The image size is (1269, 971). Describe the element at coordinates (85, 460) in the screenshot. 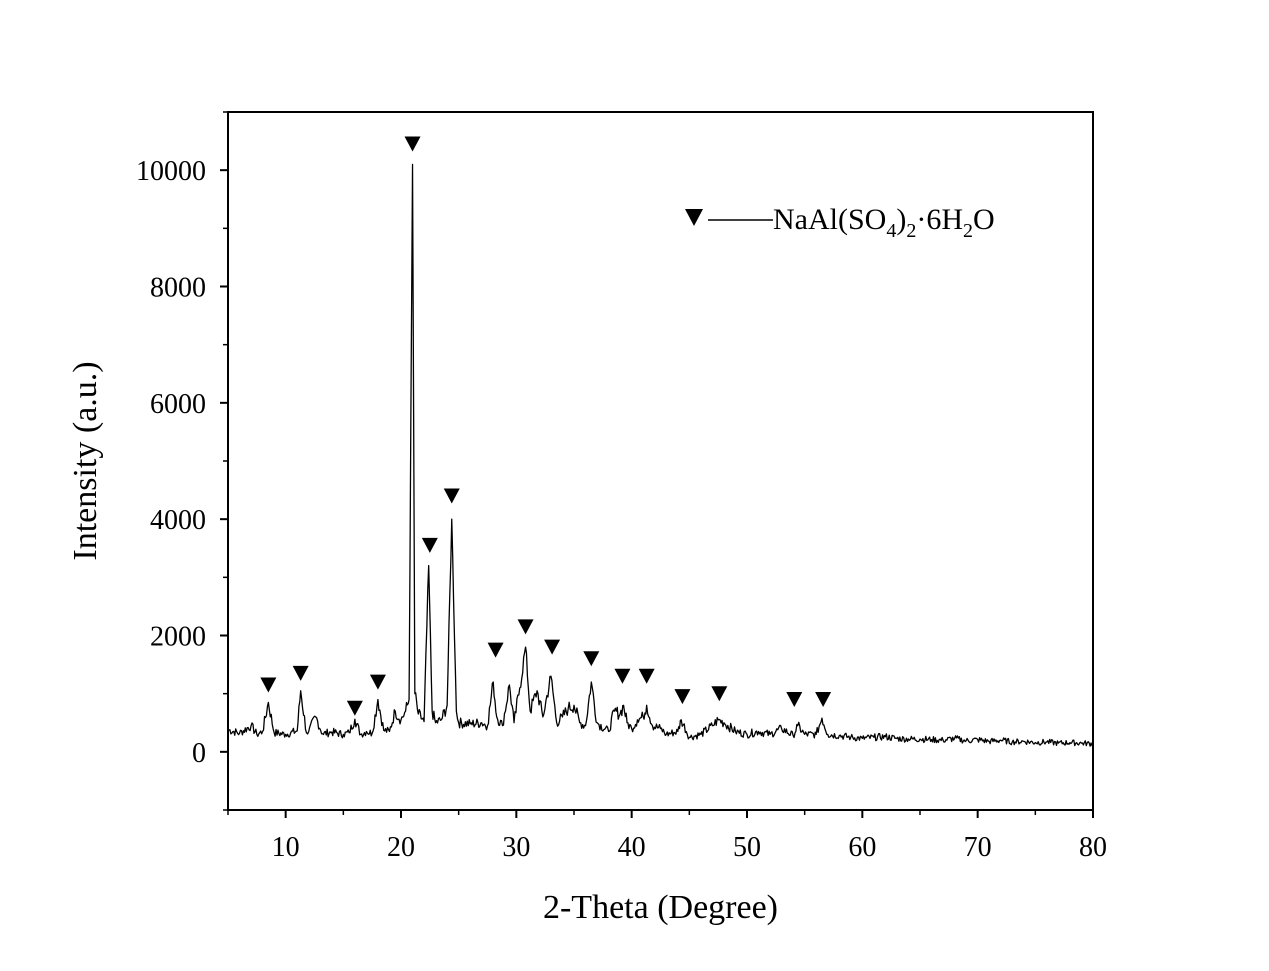

I see `y-axis-label: Intensity (a.u.)` at that location.